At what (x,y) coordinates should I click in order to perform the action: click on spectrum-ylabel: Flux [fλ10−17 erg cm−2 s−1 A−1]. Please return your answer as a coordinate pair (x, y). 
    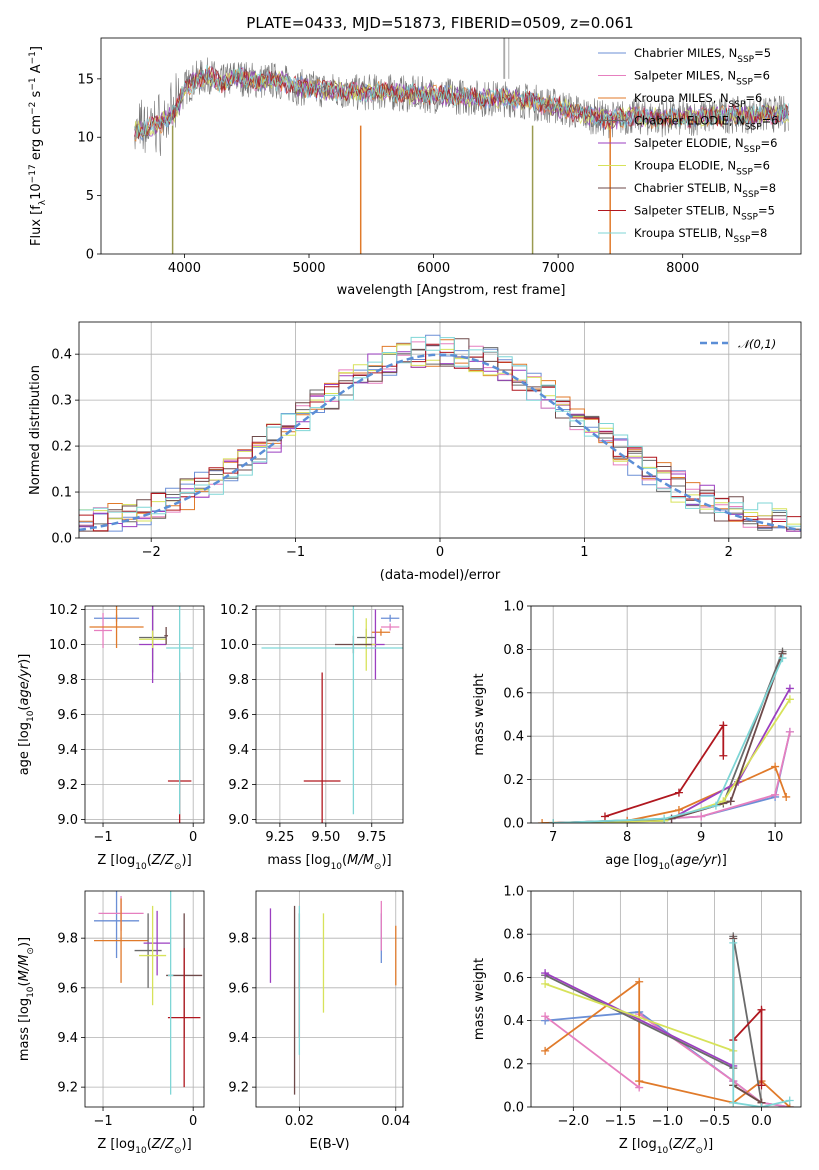
    Looking at the image, I should click on (38, 146).